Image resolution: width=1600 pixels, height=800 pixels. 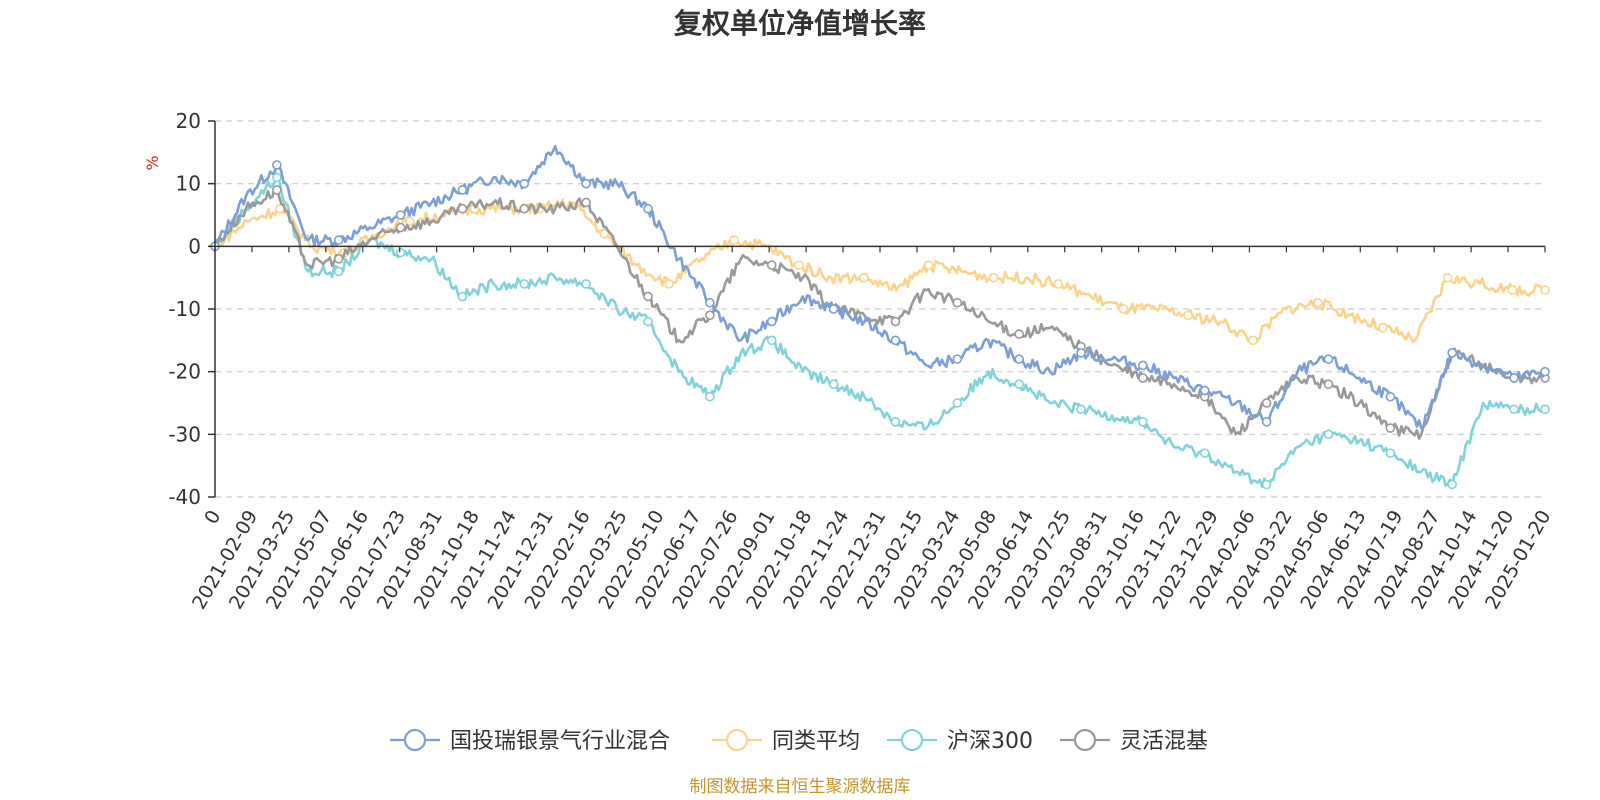 I want to click on legend-item: 灵活混基, so click(x=1134, y=741).